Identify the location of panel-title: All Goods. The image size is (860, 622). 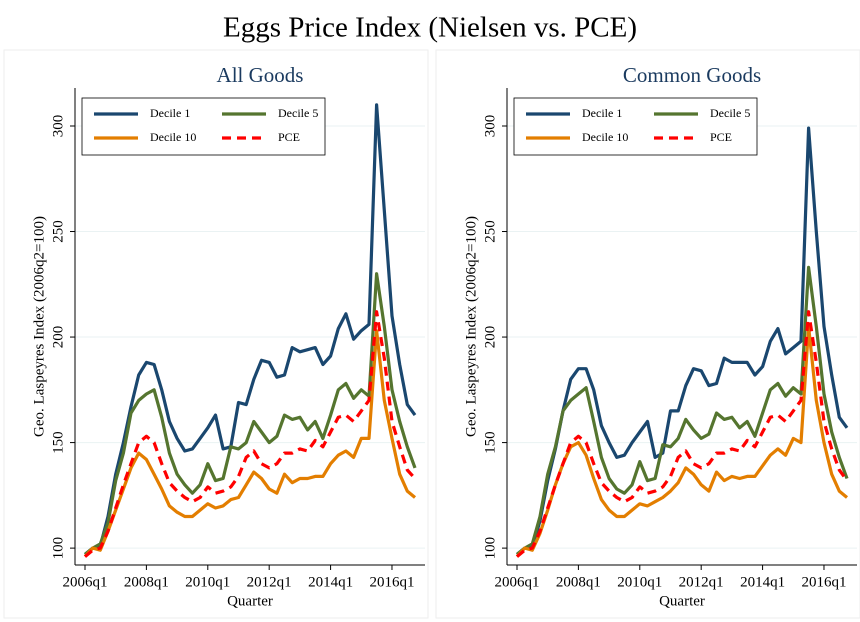
(260, 75).